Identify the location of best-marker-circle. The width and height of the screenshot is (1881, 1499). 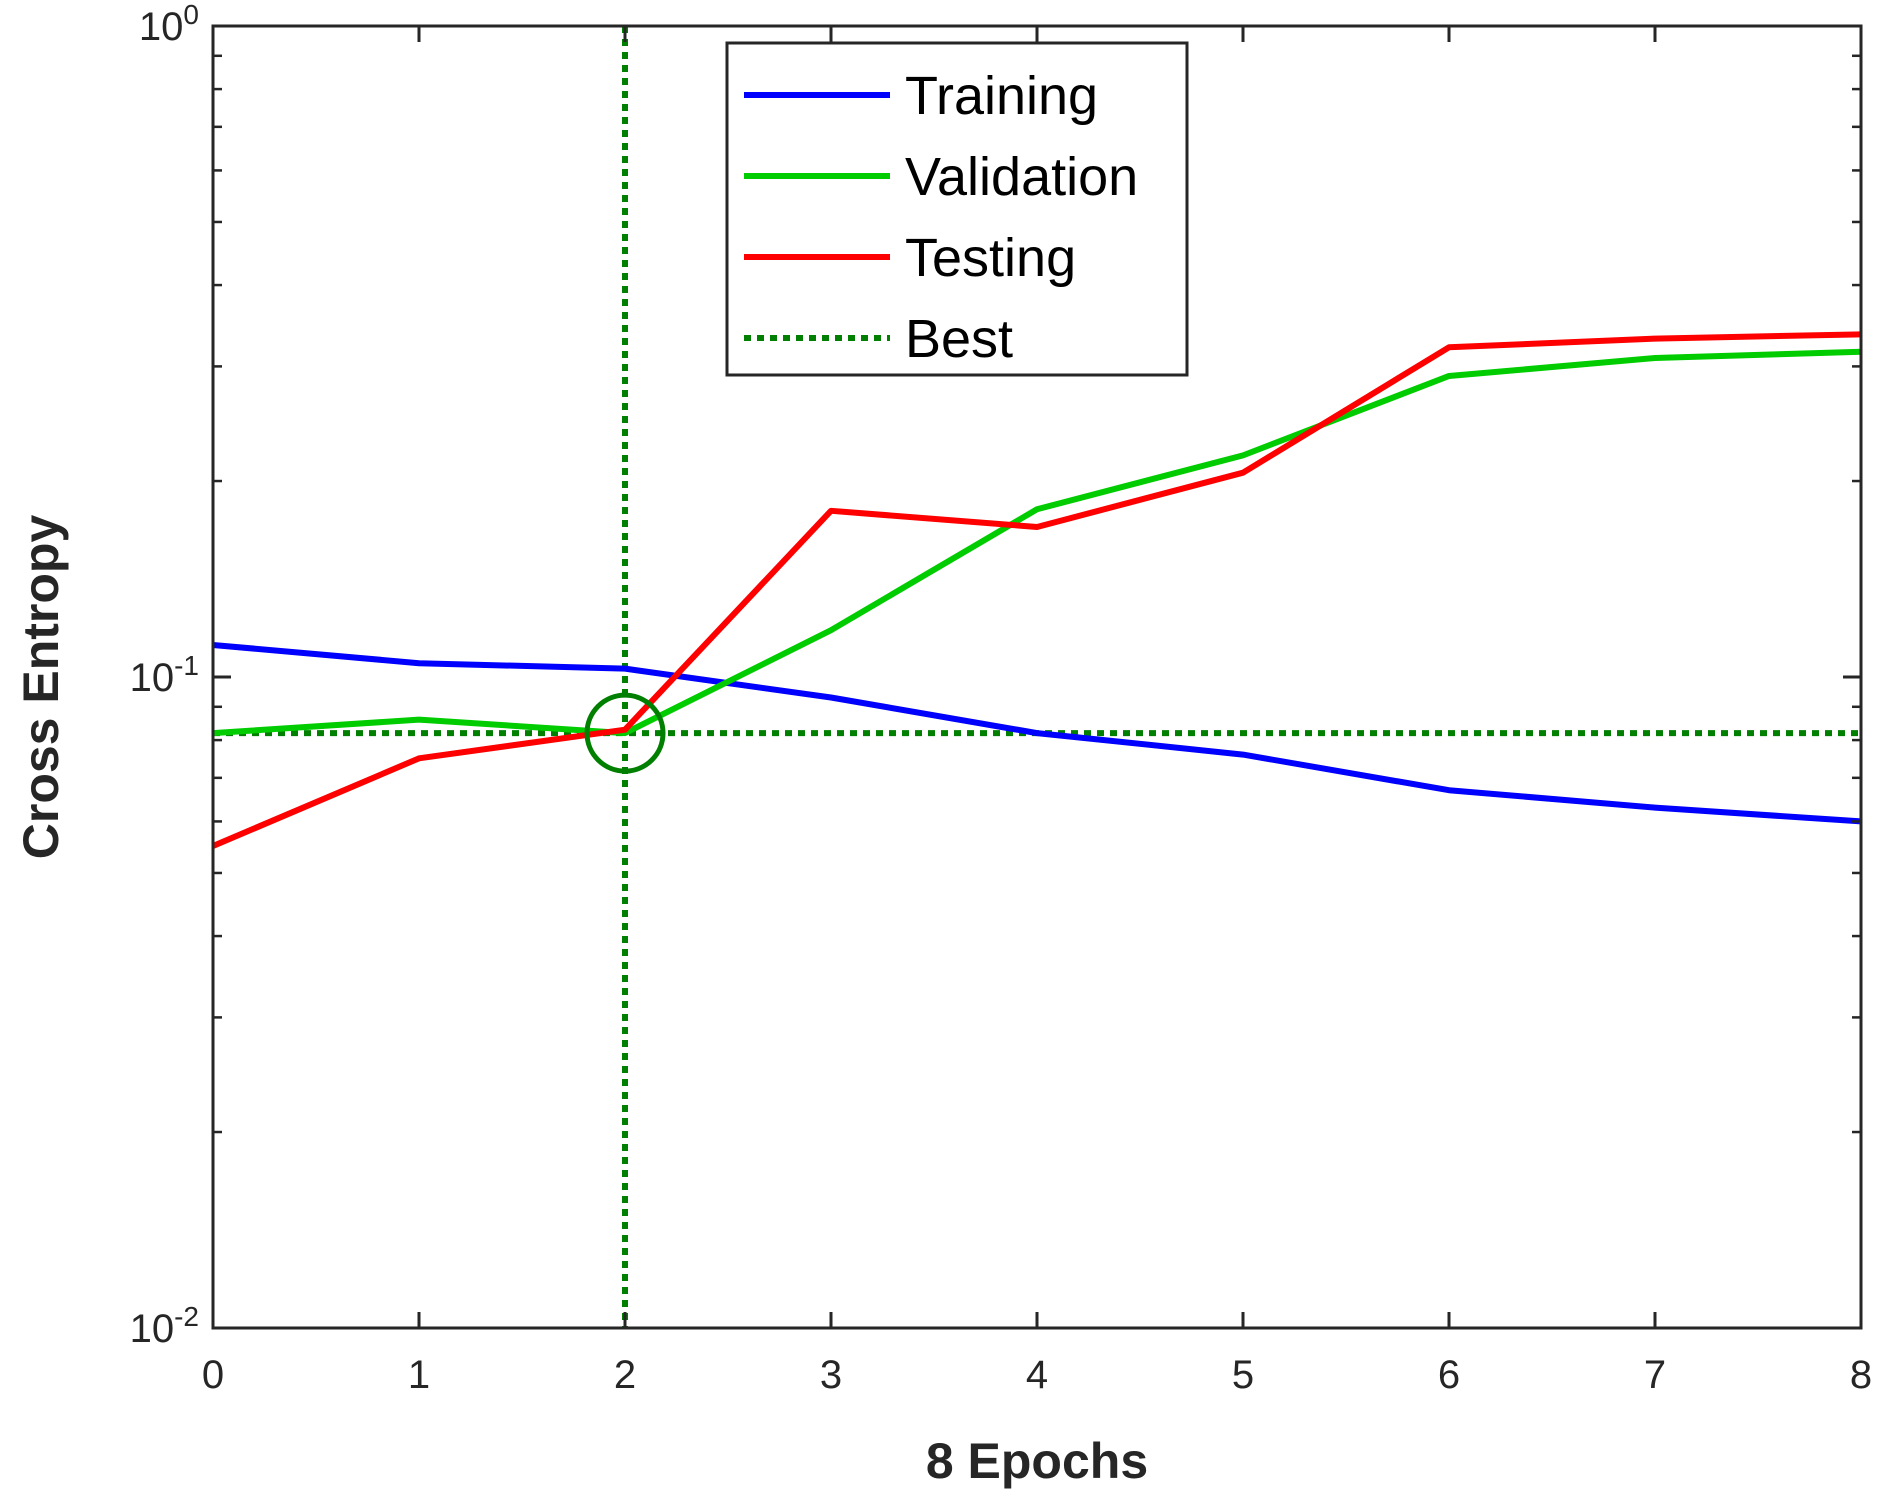
(625, 733).